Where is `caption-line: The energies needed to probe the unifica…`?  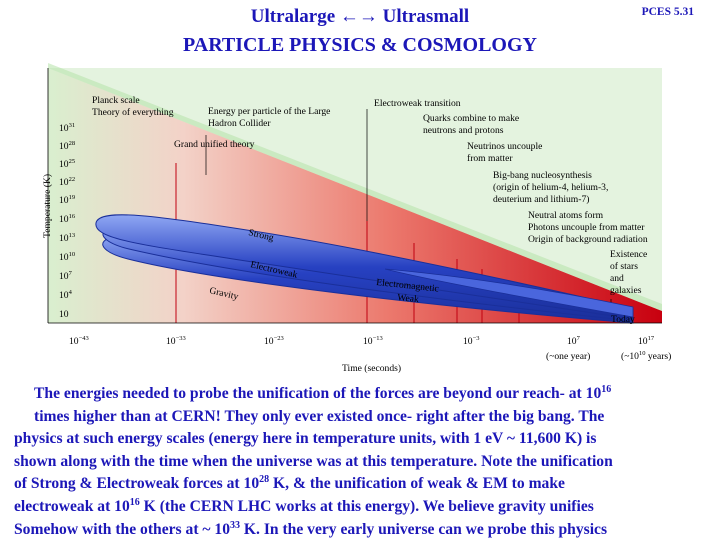
caption-line: The energies needed to probe the unifica… is located at coordinates (323, 392).